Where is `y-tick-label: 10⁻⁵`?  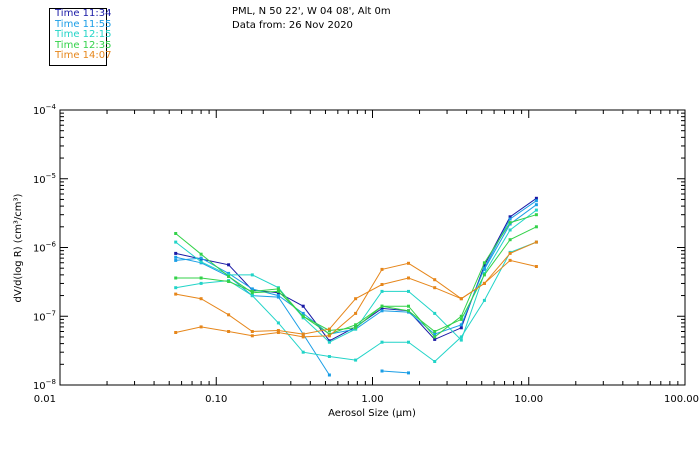 y-tick-label: 10⁻⁵ is located at coordinates (44, 179).